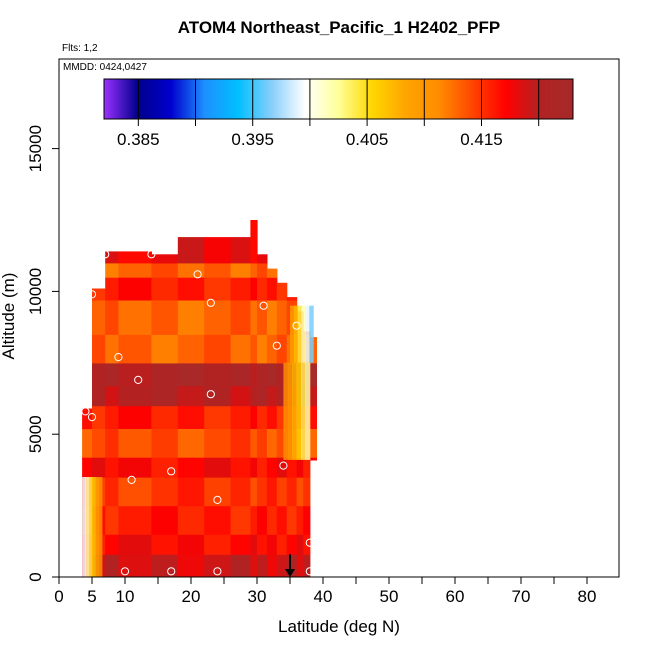  I want to click on arrow-head, so click(290, 573).